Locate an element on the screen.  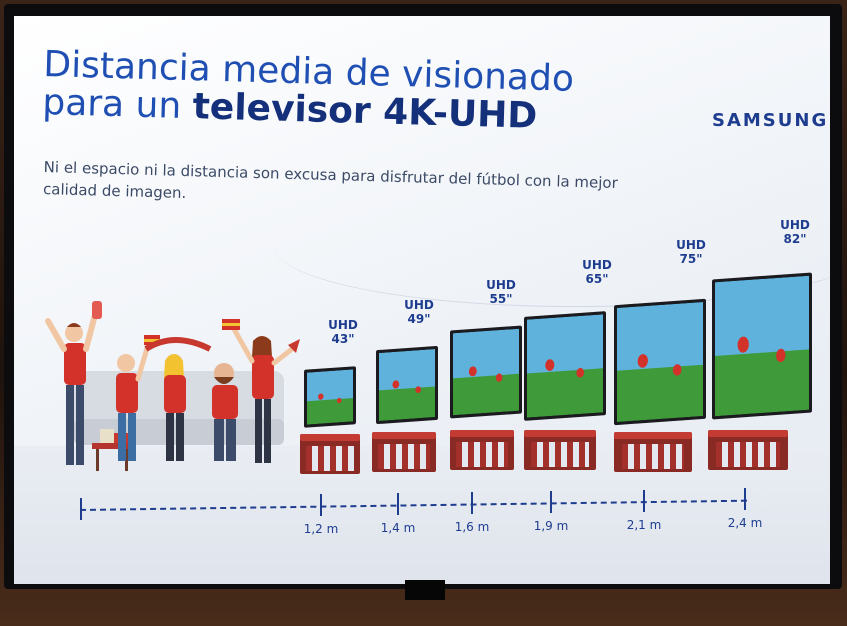
tv-pedestal is located at coordinates (425, 590).